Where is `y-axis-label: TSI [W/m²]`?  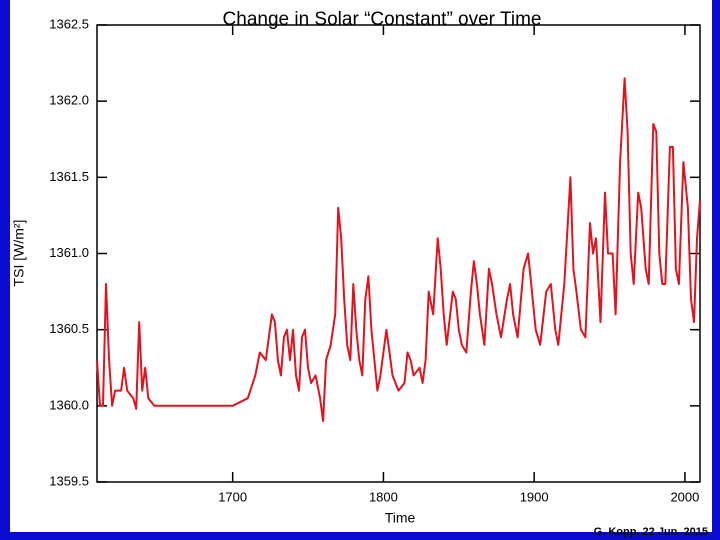 y-axis-label: TSI [W/m²] is located at coordinates (19, 253).